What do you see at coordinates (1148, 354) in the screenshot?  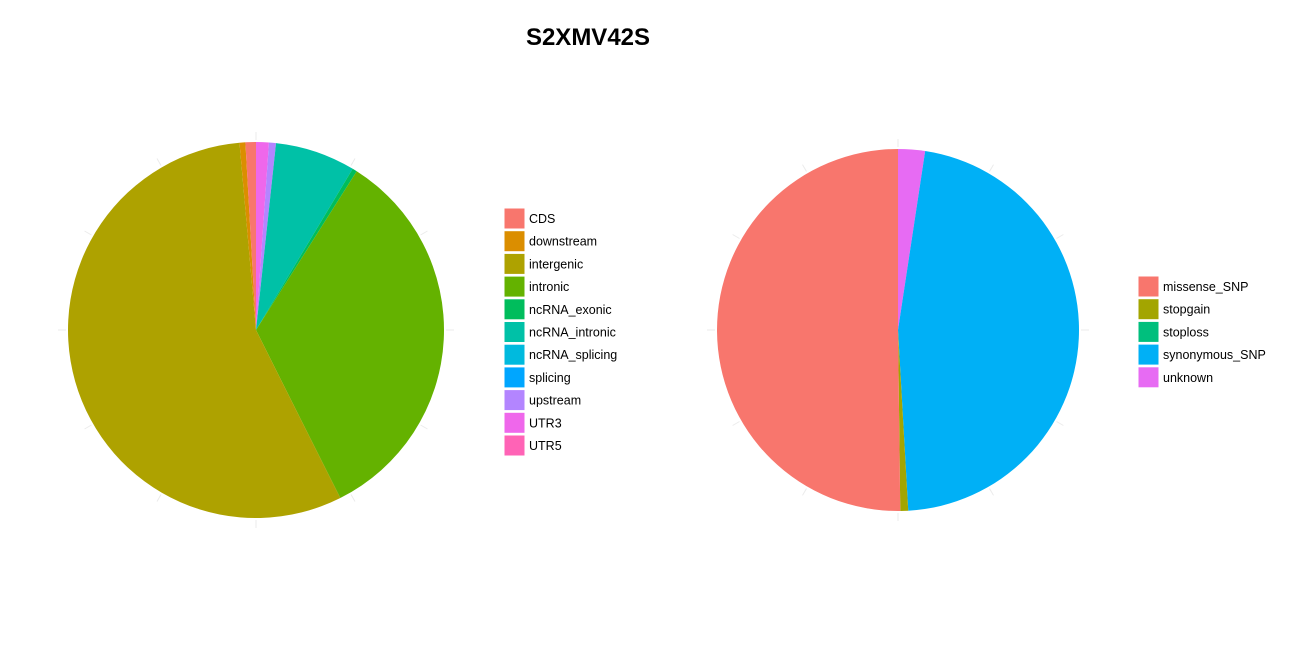 I see `legend-key-synonymous-snp` at bounding box center [1148, 354].